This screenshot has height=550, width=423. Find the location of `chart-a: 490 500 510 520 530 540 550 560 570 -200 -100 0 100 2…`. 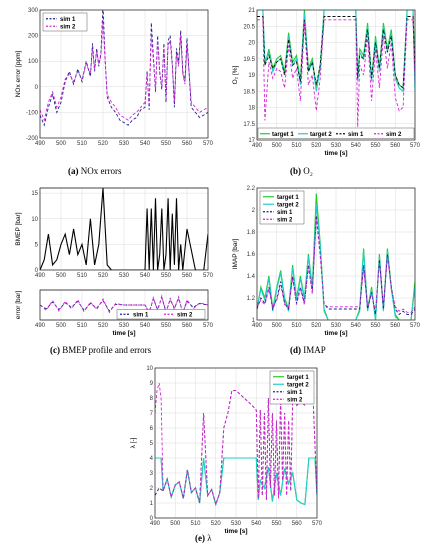

chart-a: 490 500 510 520 530 540 550 560 570 -200 -100 0 100 2… is located at coordinates (114, 77).